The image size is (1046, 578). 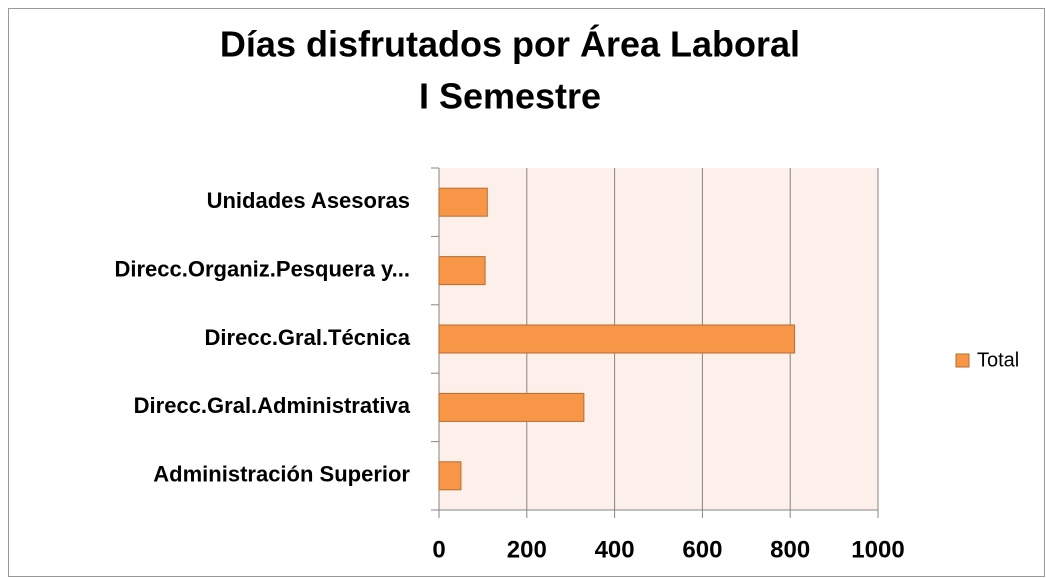 What do you see at coordinates (702, 549) in the screenshot?
I see `x-tick-label: 600` at bounding box center [702, 549].